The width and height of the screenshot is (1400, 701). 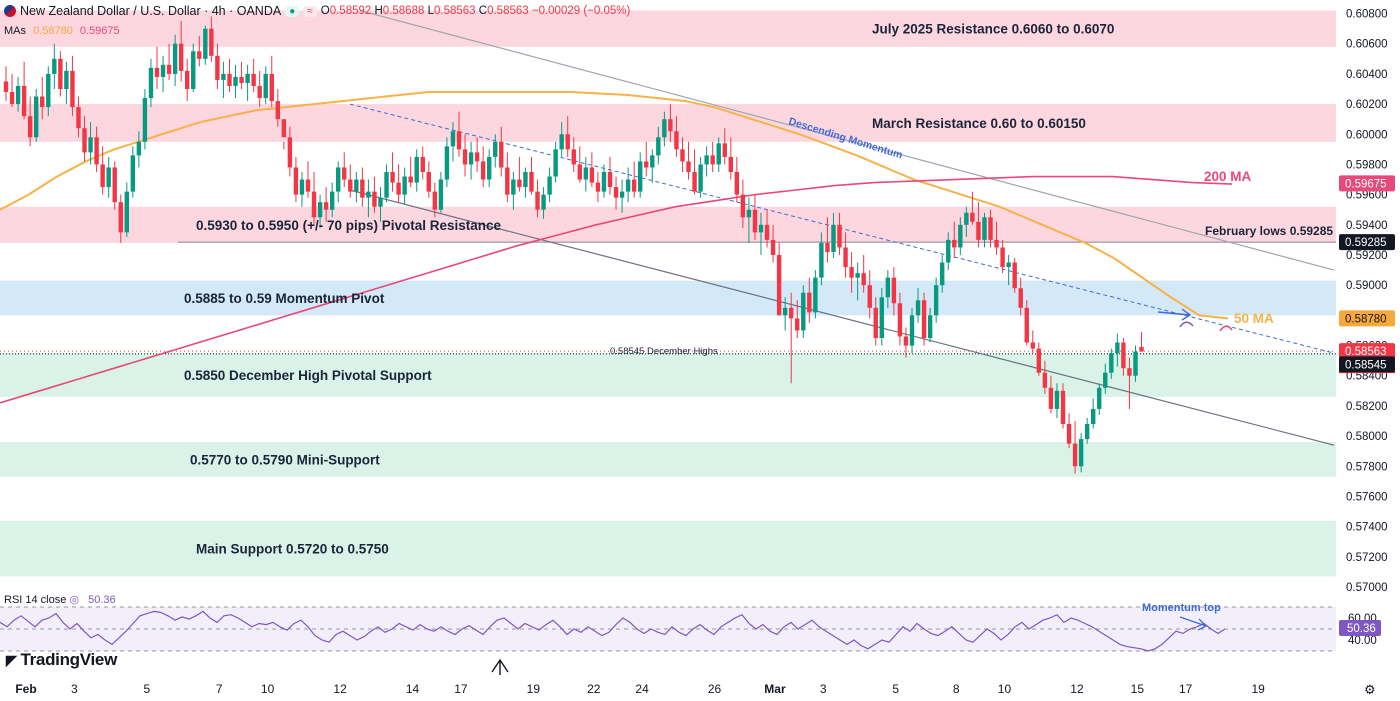 I want to click on x-tick-label: 22, so click(x=594, y=689).